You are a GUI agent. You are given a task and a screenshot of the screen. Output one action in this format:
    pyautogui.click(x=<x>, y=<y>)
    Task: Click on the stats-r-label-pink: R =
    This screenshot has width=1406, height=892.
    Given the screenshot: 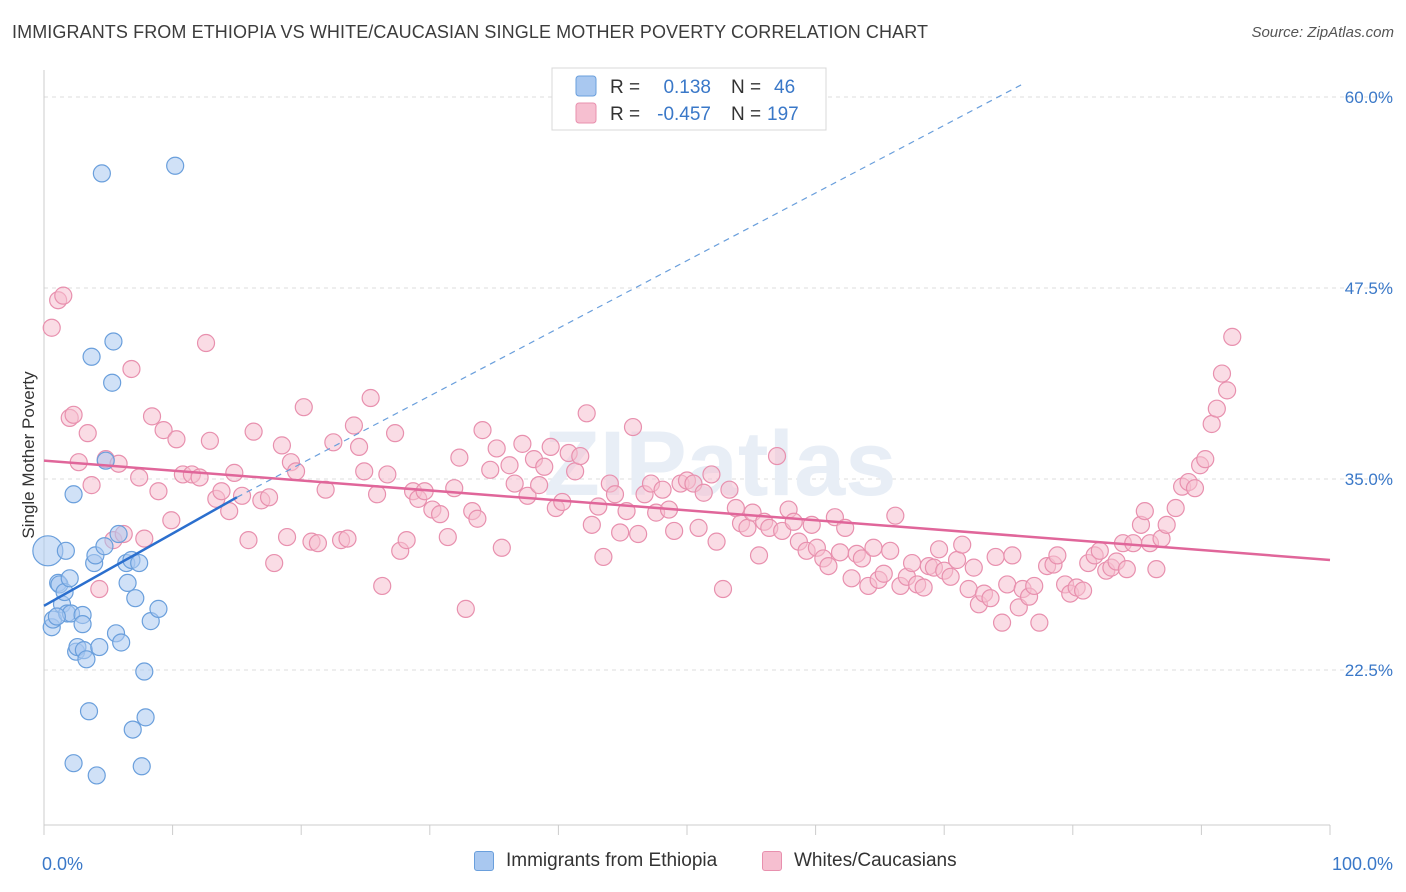 What is the action you would take?
    pyautogui.click(x=625, y=114)
    